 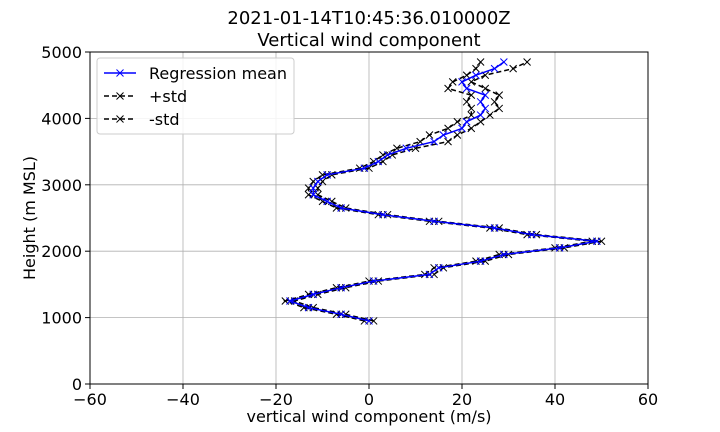 I want to click on x-tick-label: −40, so click(x=183, y=399).